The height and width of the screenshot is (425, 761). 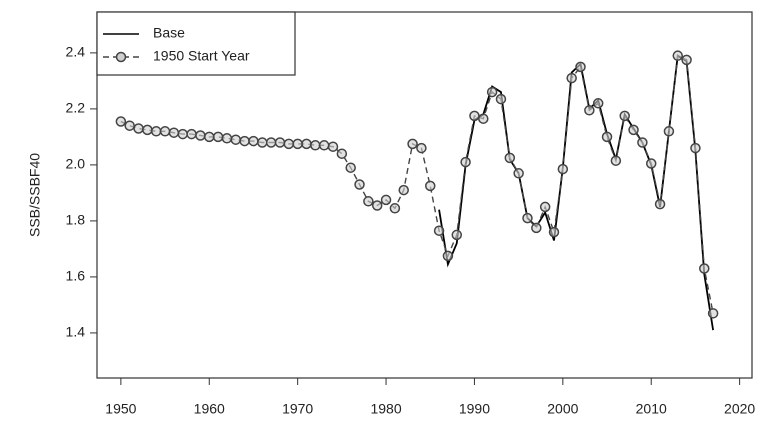 I want to click on x-tick-label: 1950, so click(x=120, y=409).